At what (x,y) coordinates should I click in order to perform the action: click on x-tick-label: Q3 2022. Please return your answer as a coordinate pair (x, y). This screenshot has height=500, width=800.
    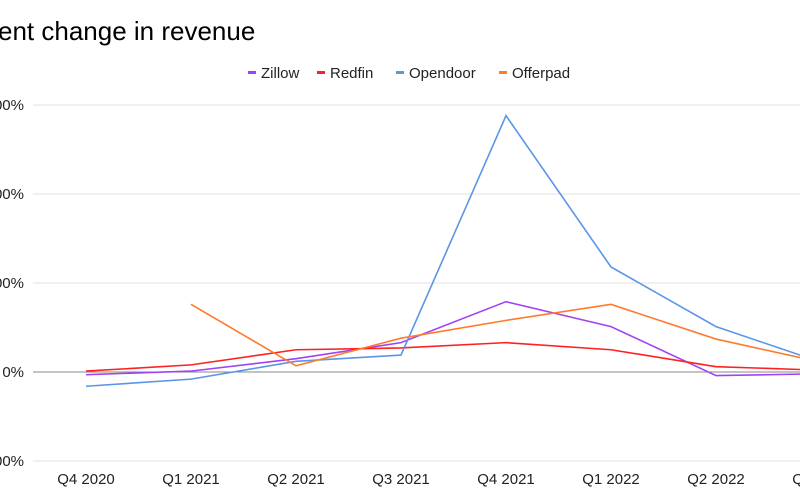
    Looking at the image, I should click on (796, 479).